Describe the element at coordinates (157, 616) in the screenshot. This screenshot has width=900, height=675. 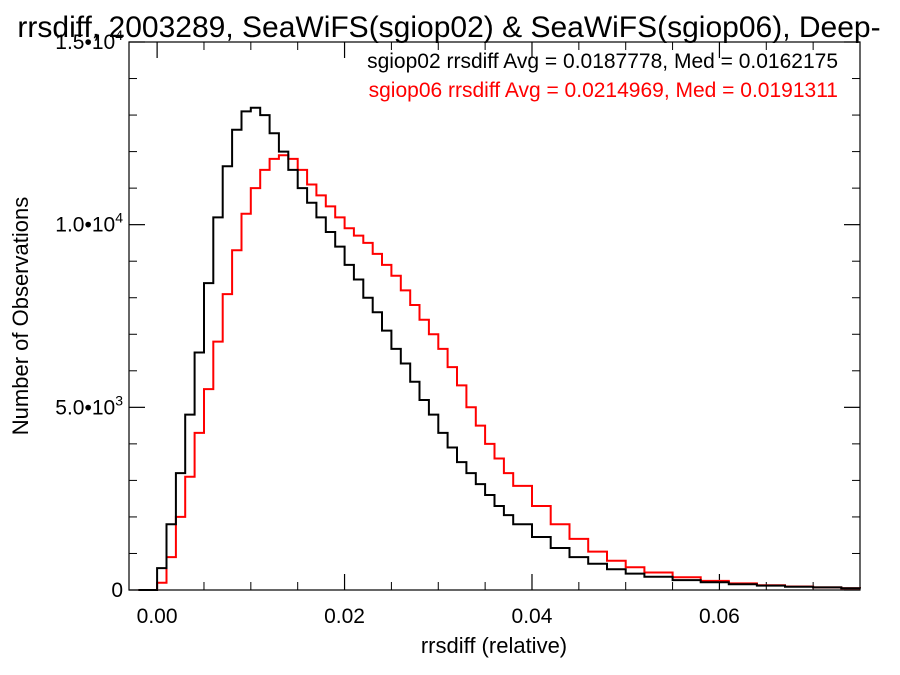
I see `x-tick-label: 0.00` at that location.